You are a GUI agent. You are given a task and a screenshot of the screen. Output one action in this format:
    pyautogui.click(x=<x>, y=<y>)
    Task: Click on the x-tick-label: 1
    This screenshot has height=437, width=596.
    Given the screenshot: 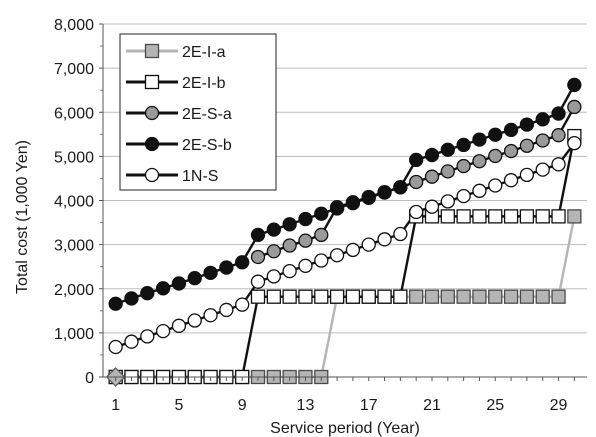 What is the action you would take?
    pyautogui.click(x=115, y=405)
    